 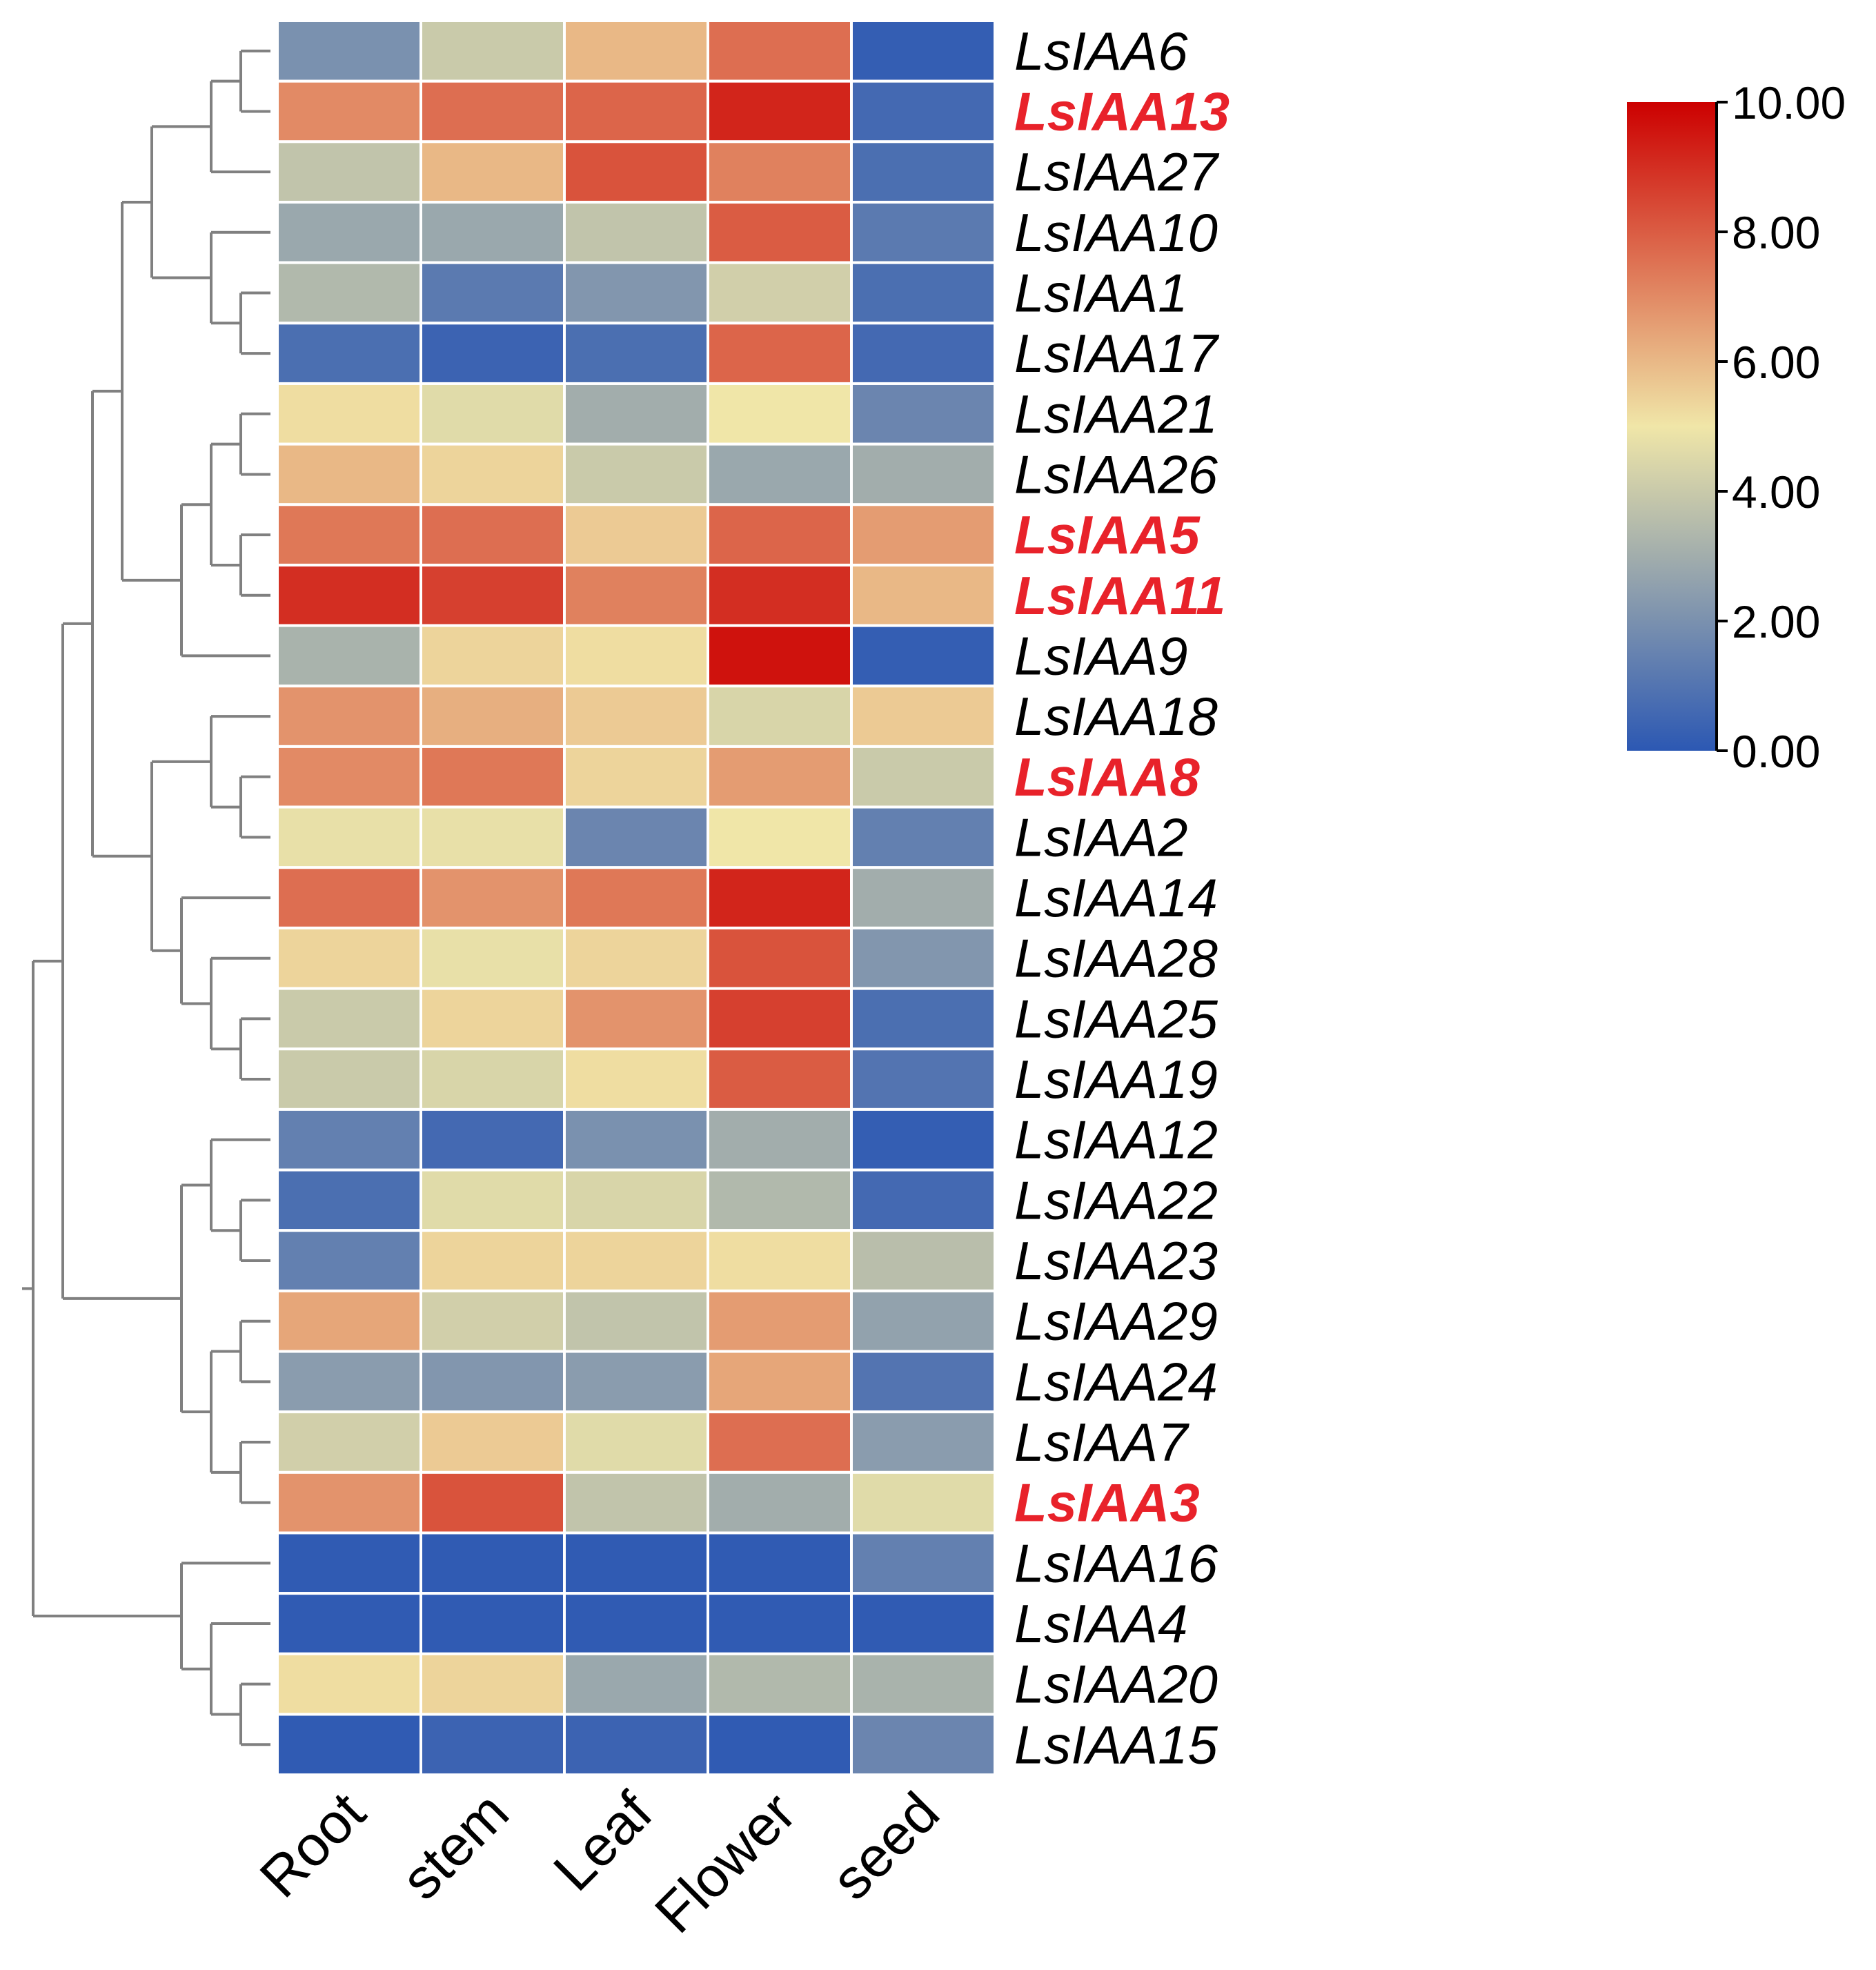 What do you see at coordinates (1116, 1563) in the screenshot?
I see `row-label: LsIAA16` at bounding box center [1116, 1563].